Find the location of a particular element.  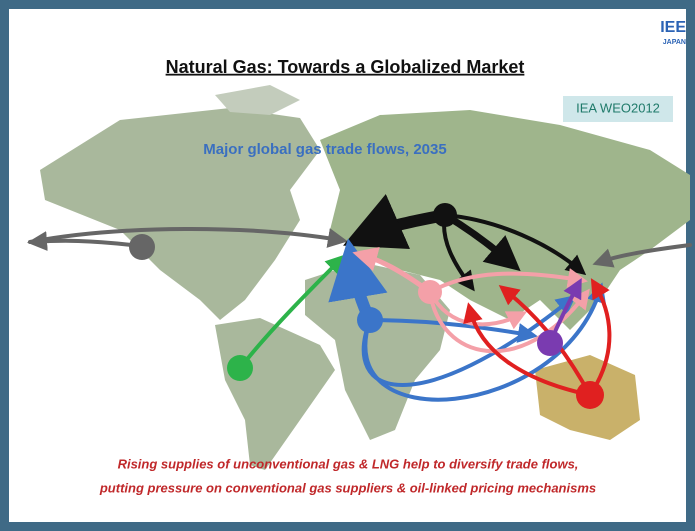

logo: IEE is located at coordinates (673, 27).